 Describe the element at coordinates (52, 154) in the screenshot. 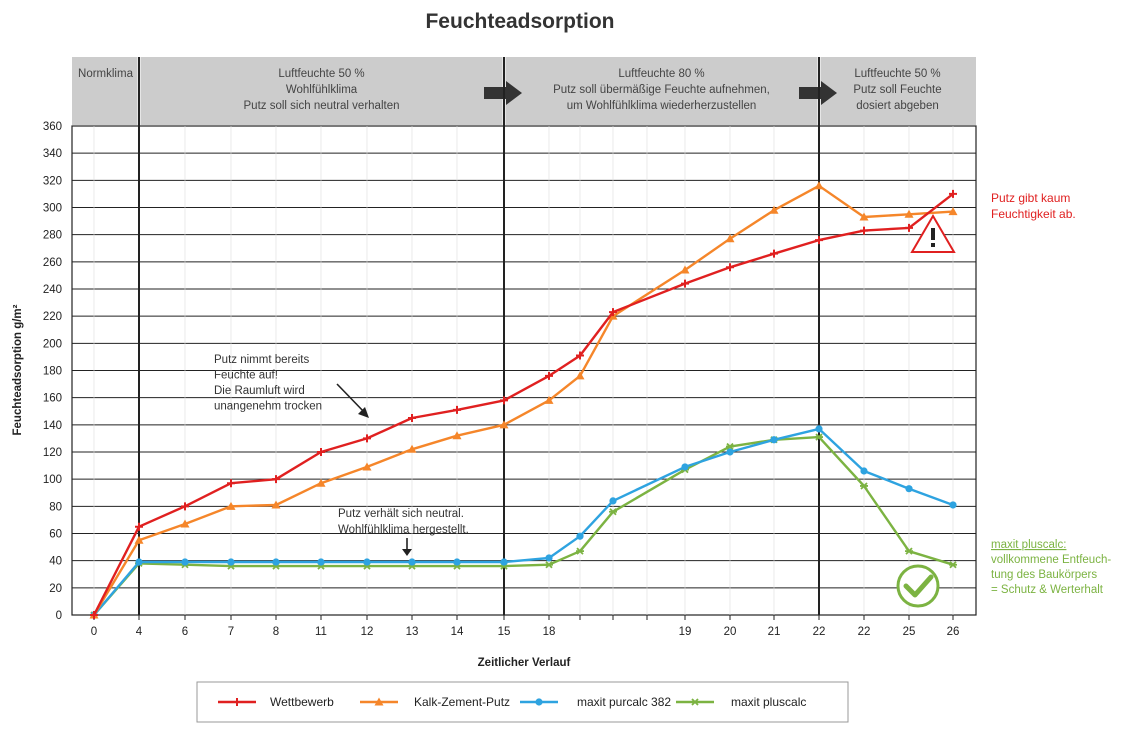

I see `y-tick-label: 340` at that location.